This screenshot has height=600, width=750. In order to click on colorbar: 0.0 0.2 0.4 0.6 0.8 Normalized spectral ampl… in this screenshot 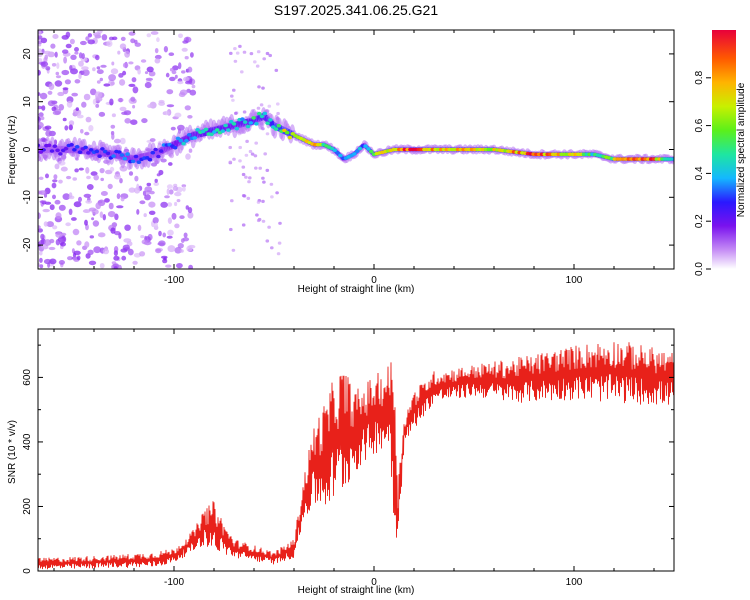, I will do `click(720, 153)`.